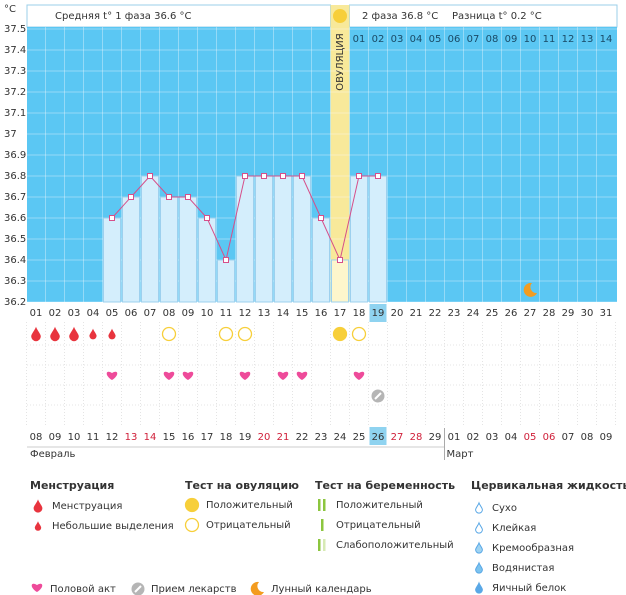 Image resolution: width=626 pixels, height=595 pixels. What do you see at coordinates (511, 437) in the screenshot?
I see `date-label: 04` at bounding box center [511, 437].